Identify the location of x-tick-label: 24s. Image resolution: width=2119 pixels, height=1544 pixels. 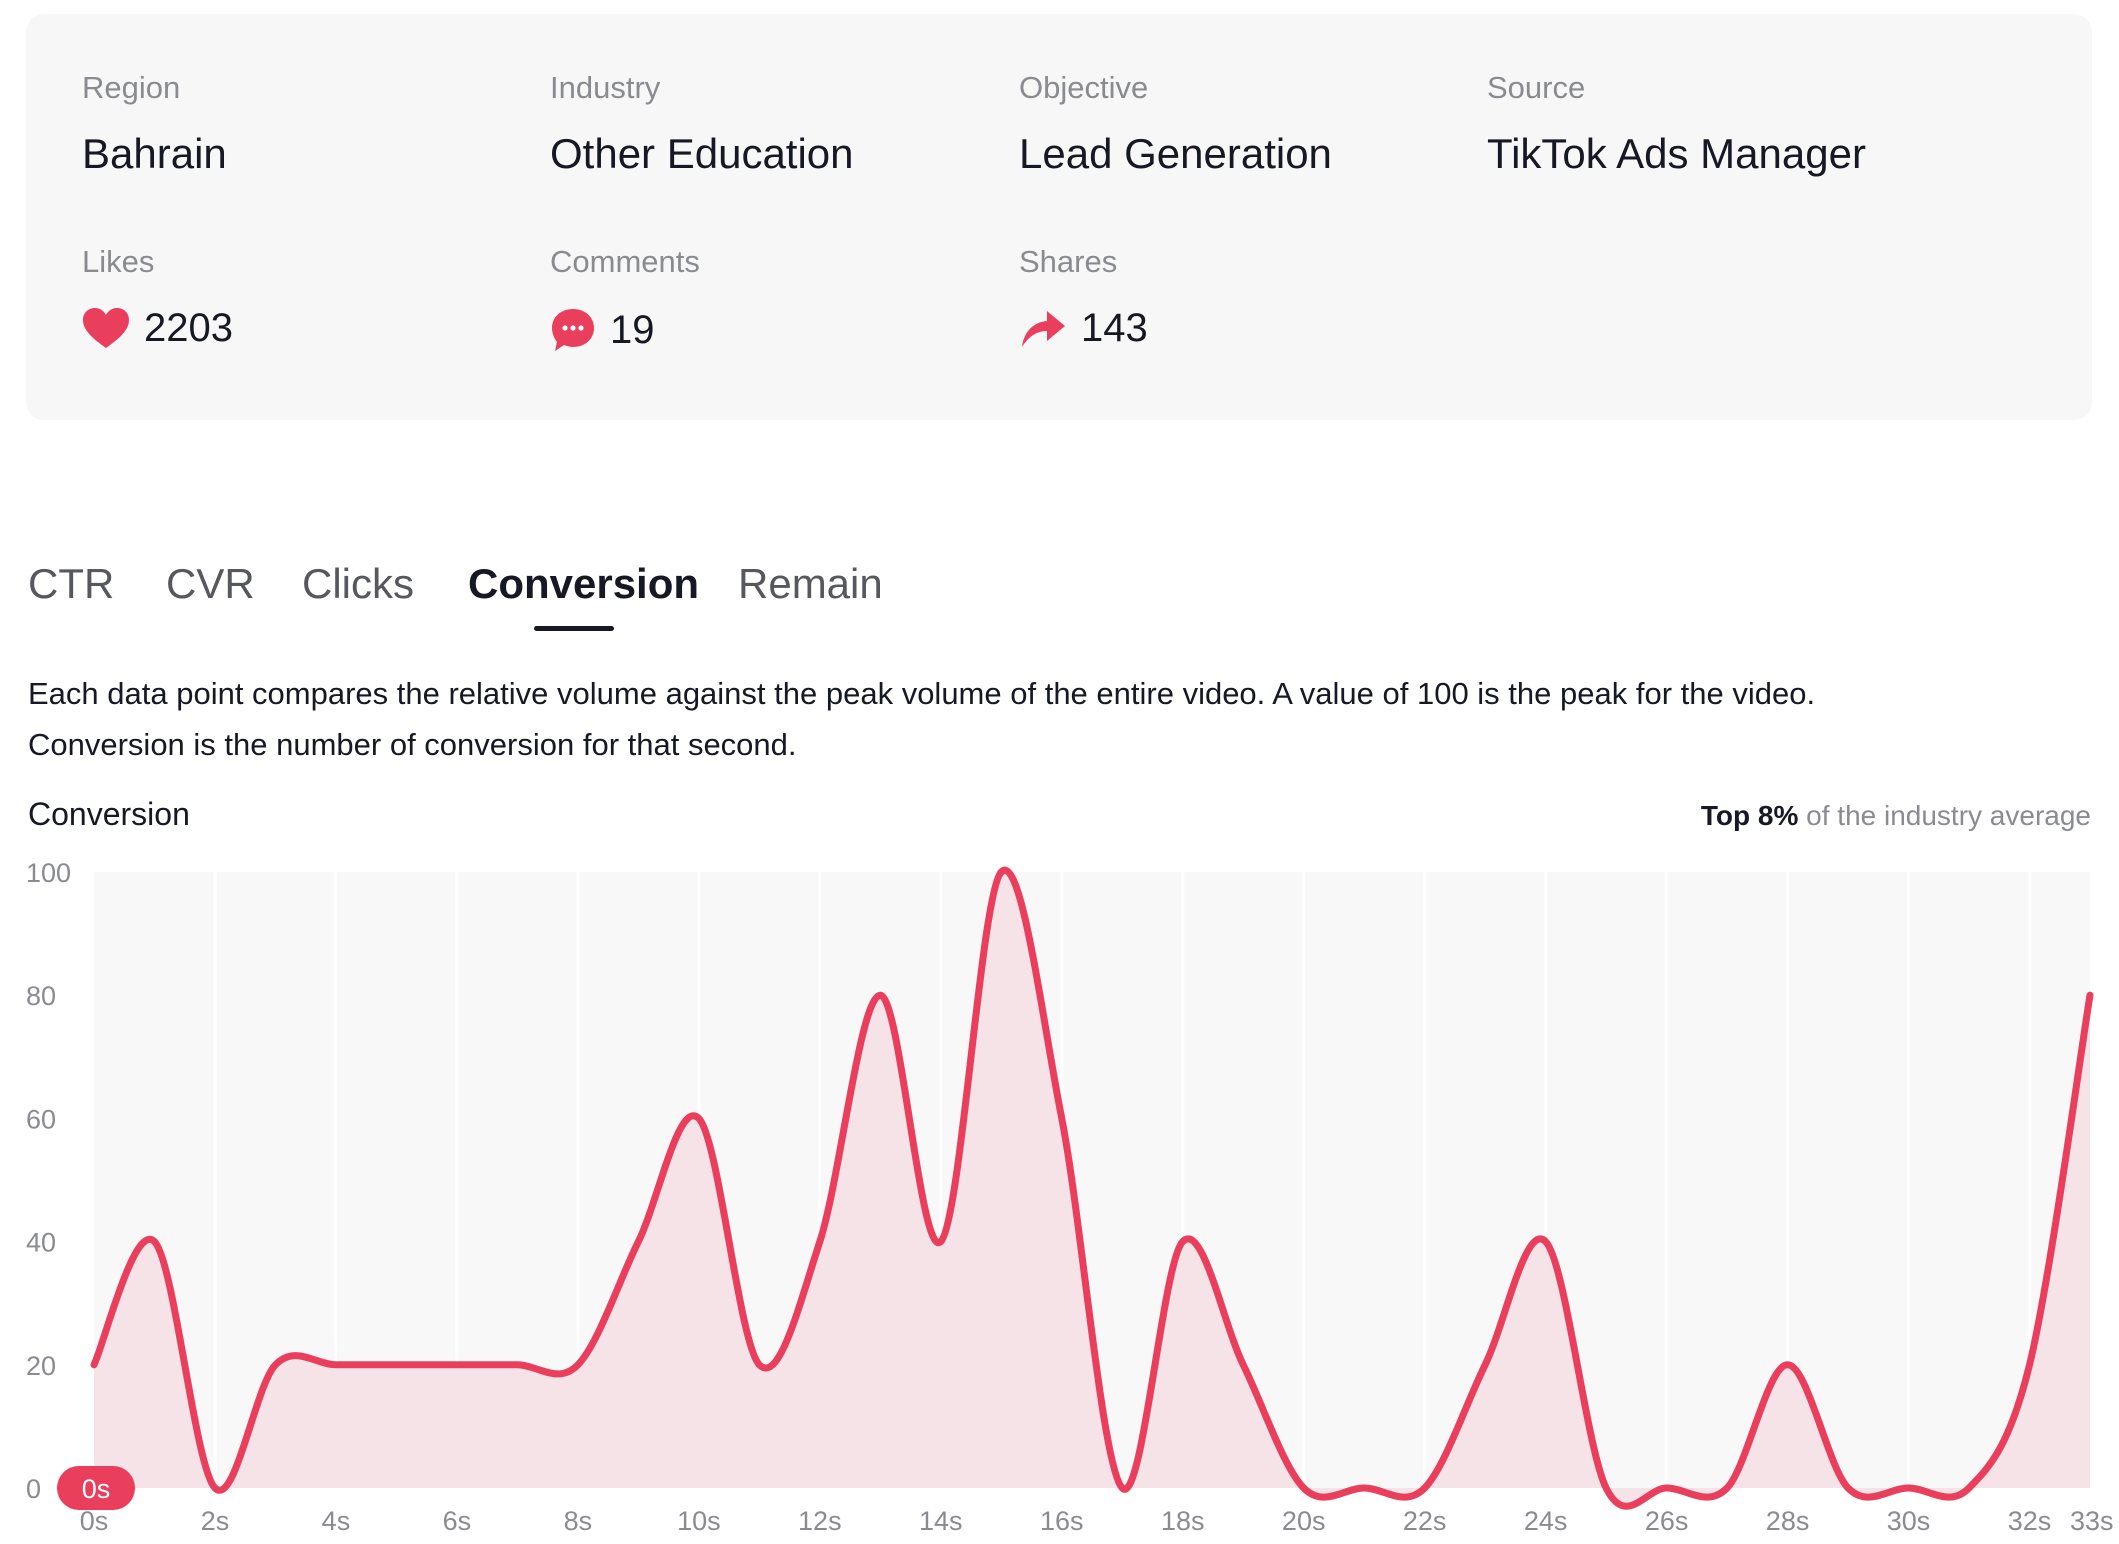
(1546, 1521).